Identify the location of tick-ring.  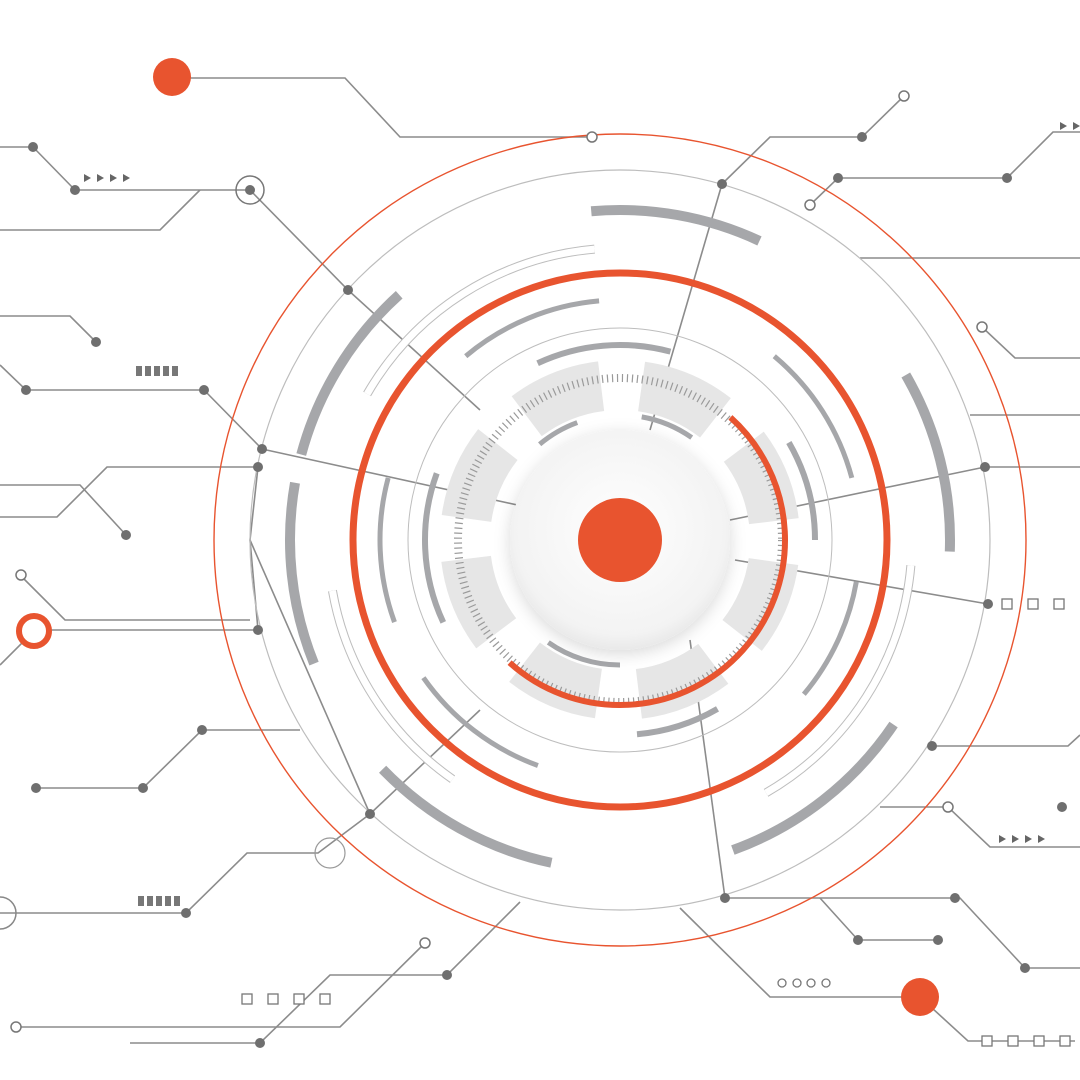
(620, 540).